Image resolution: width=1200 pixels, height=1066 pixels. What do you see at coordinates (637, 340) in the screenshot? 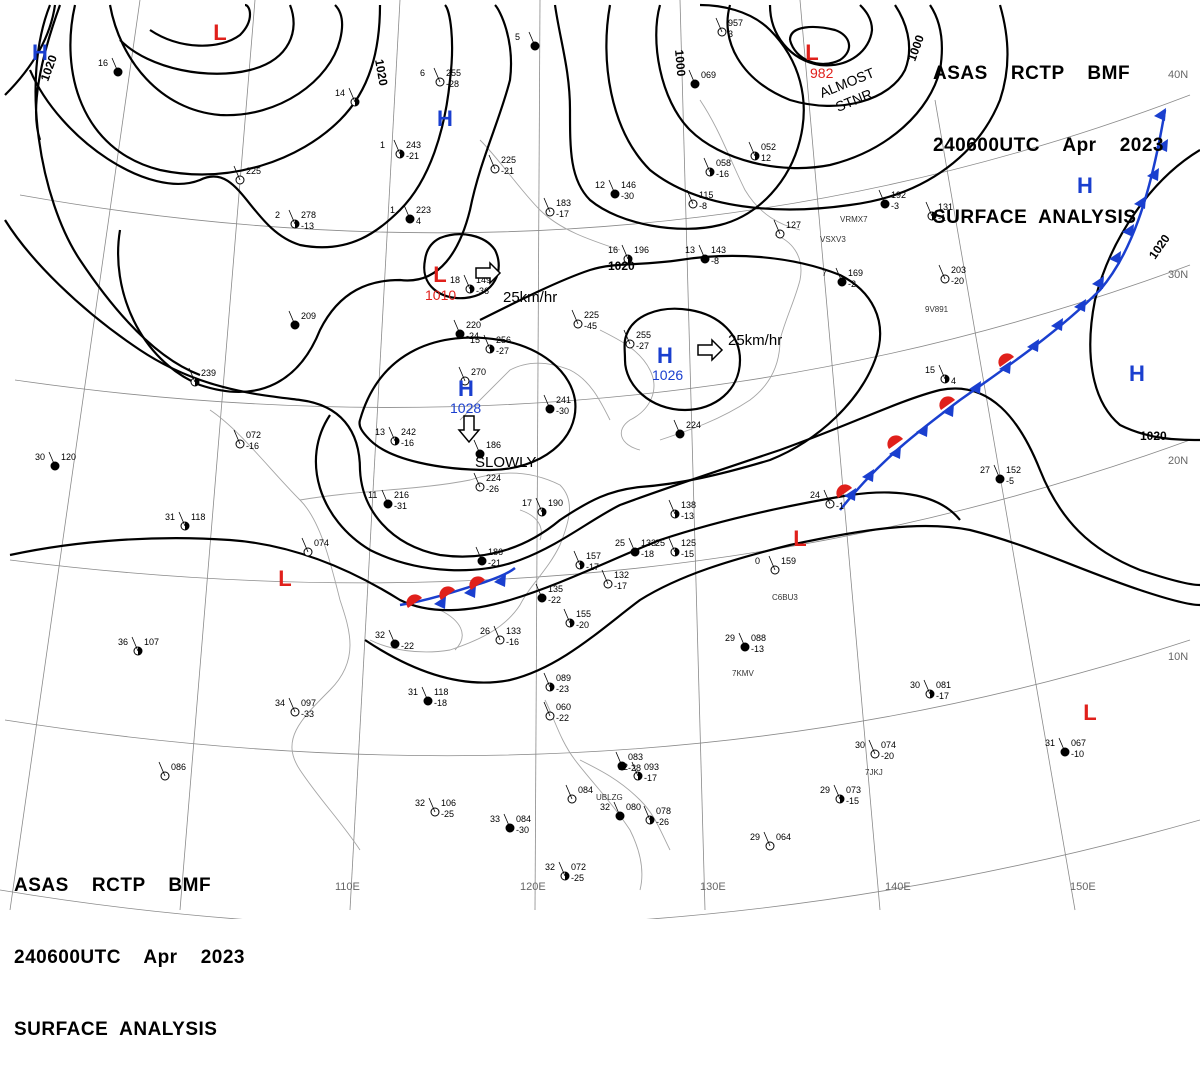
I see `station-plot: 255-27` at bounding box center [637, 340].